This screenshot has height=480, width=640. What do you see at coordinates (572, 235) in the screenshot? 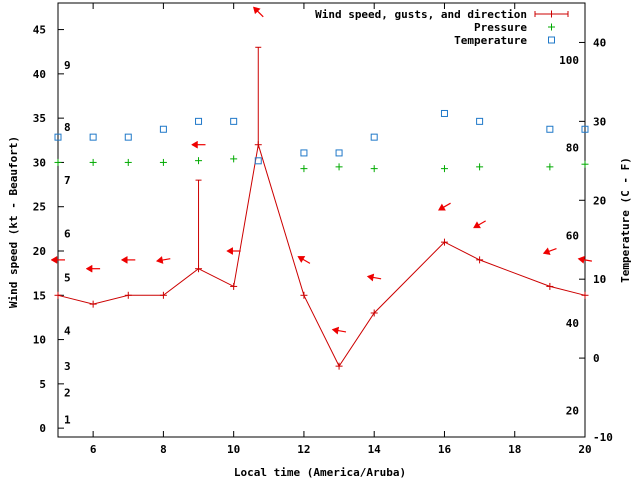
I see `fahrenheit-tick-label: 60` at bounding box center [572, 235].